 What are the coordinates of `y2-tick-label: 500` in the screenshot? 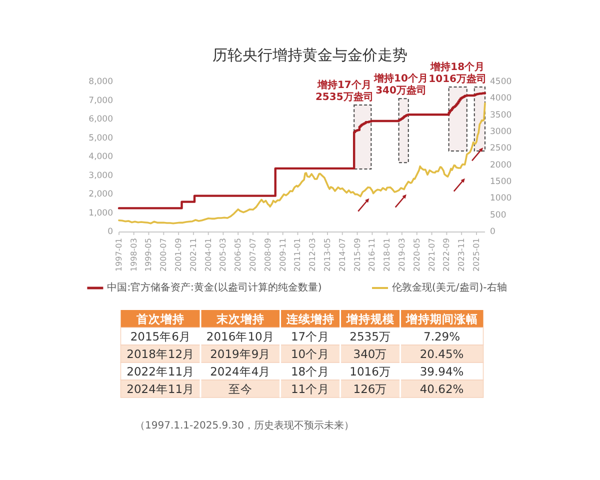 It's located at (498, 215).